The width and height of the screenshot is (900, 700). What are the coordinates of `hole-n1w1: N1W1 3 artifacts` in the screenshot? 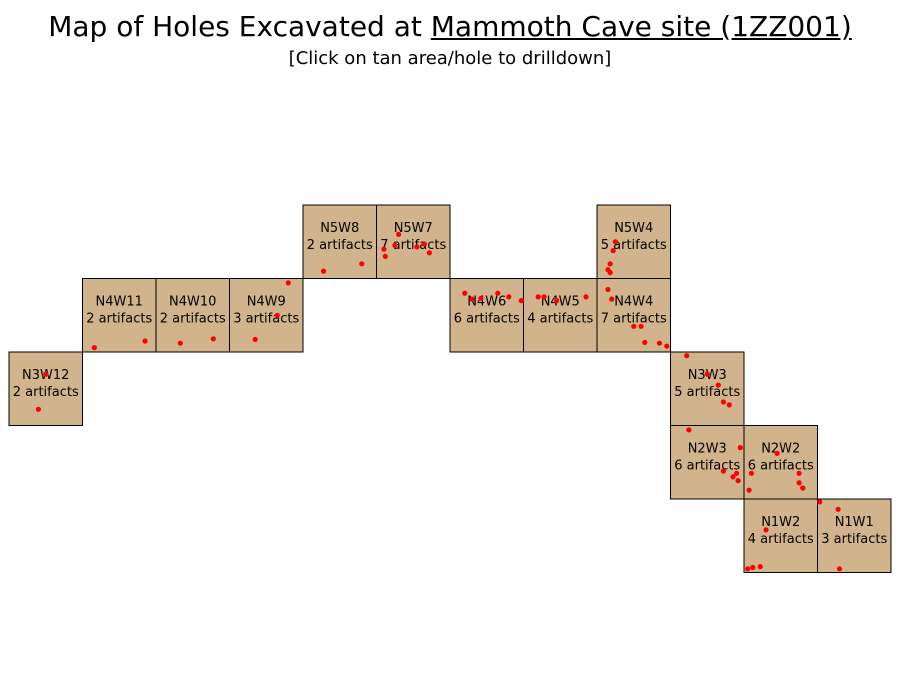 It's located at (854, 535).